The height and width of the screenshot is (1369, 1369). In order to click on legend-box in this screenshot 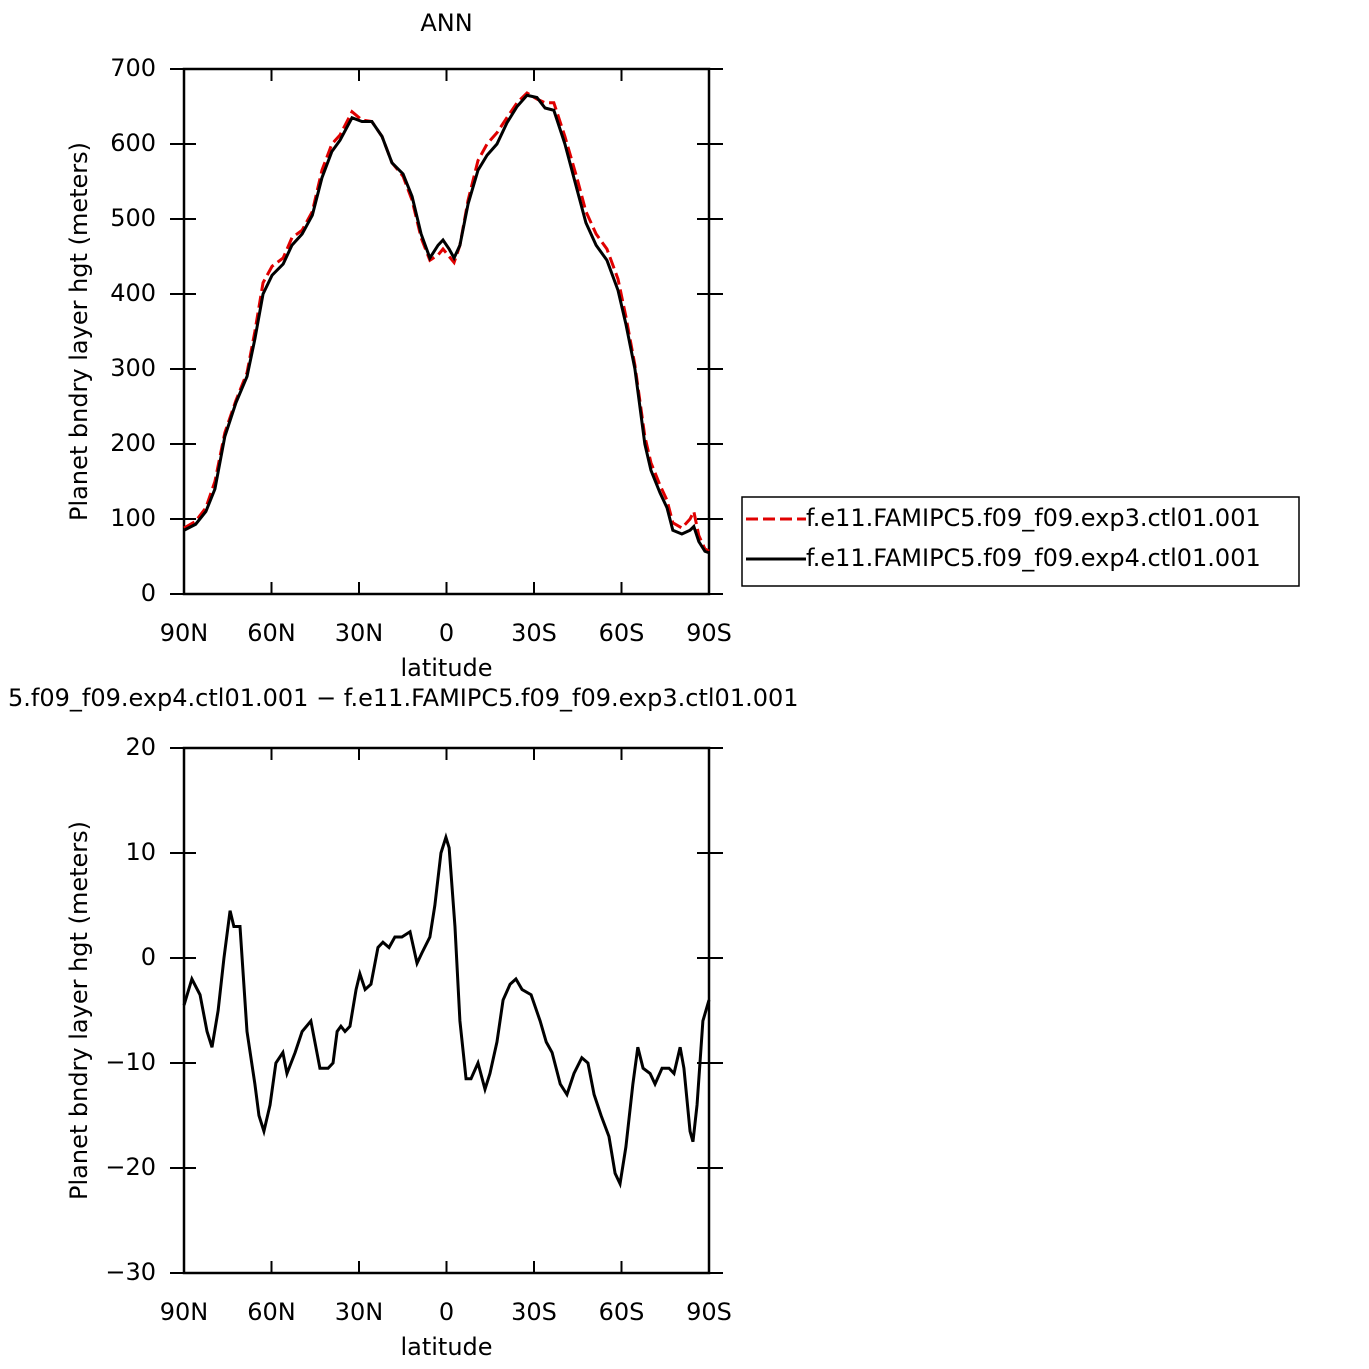, I will do `click(1020, 541)`.